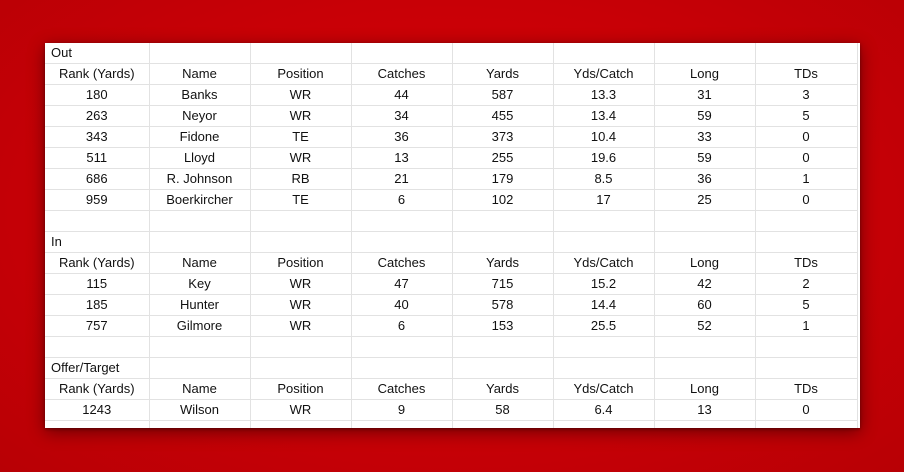 The image size is (904, 472). Describe the element at coordinates (401, 179) in the screenshot. I see `data-cell: 21` at that location.